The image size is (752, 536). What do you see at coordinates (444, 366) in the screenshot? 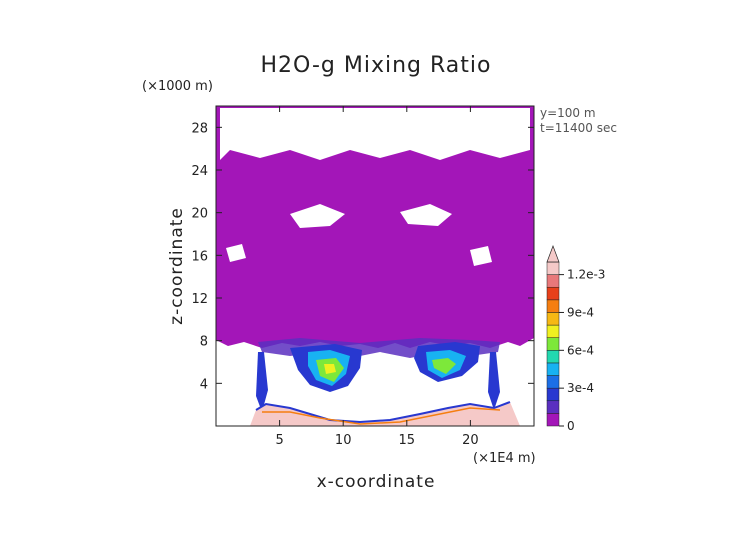
I see `field-region-green-right` at bounding box center [444, 366].